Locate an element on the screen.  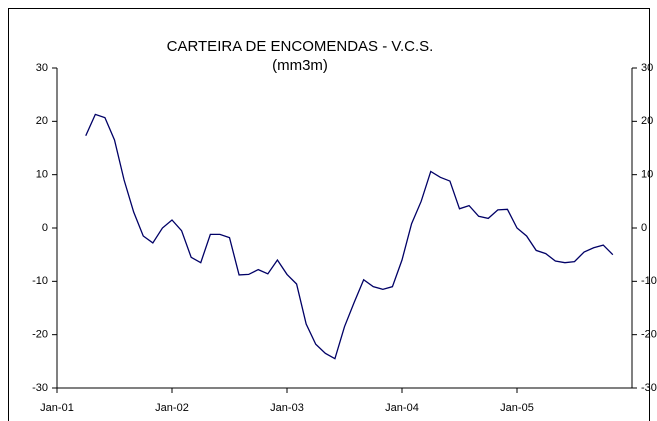
y2-tick-label: 20 is located at coordinates (647, 121).